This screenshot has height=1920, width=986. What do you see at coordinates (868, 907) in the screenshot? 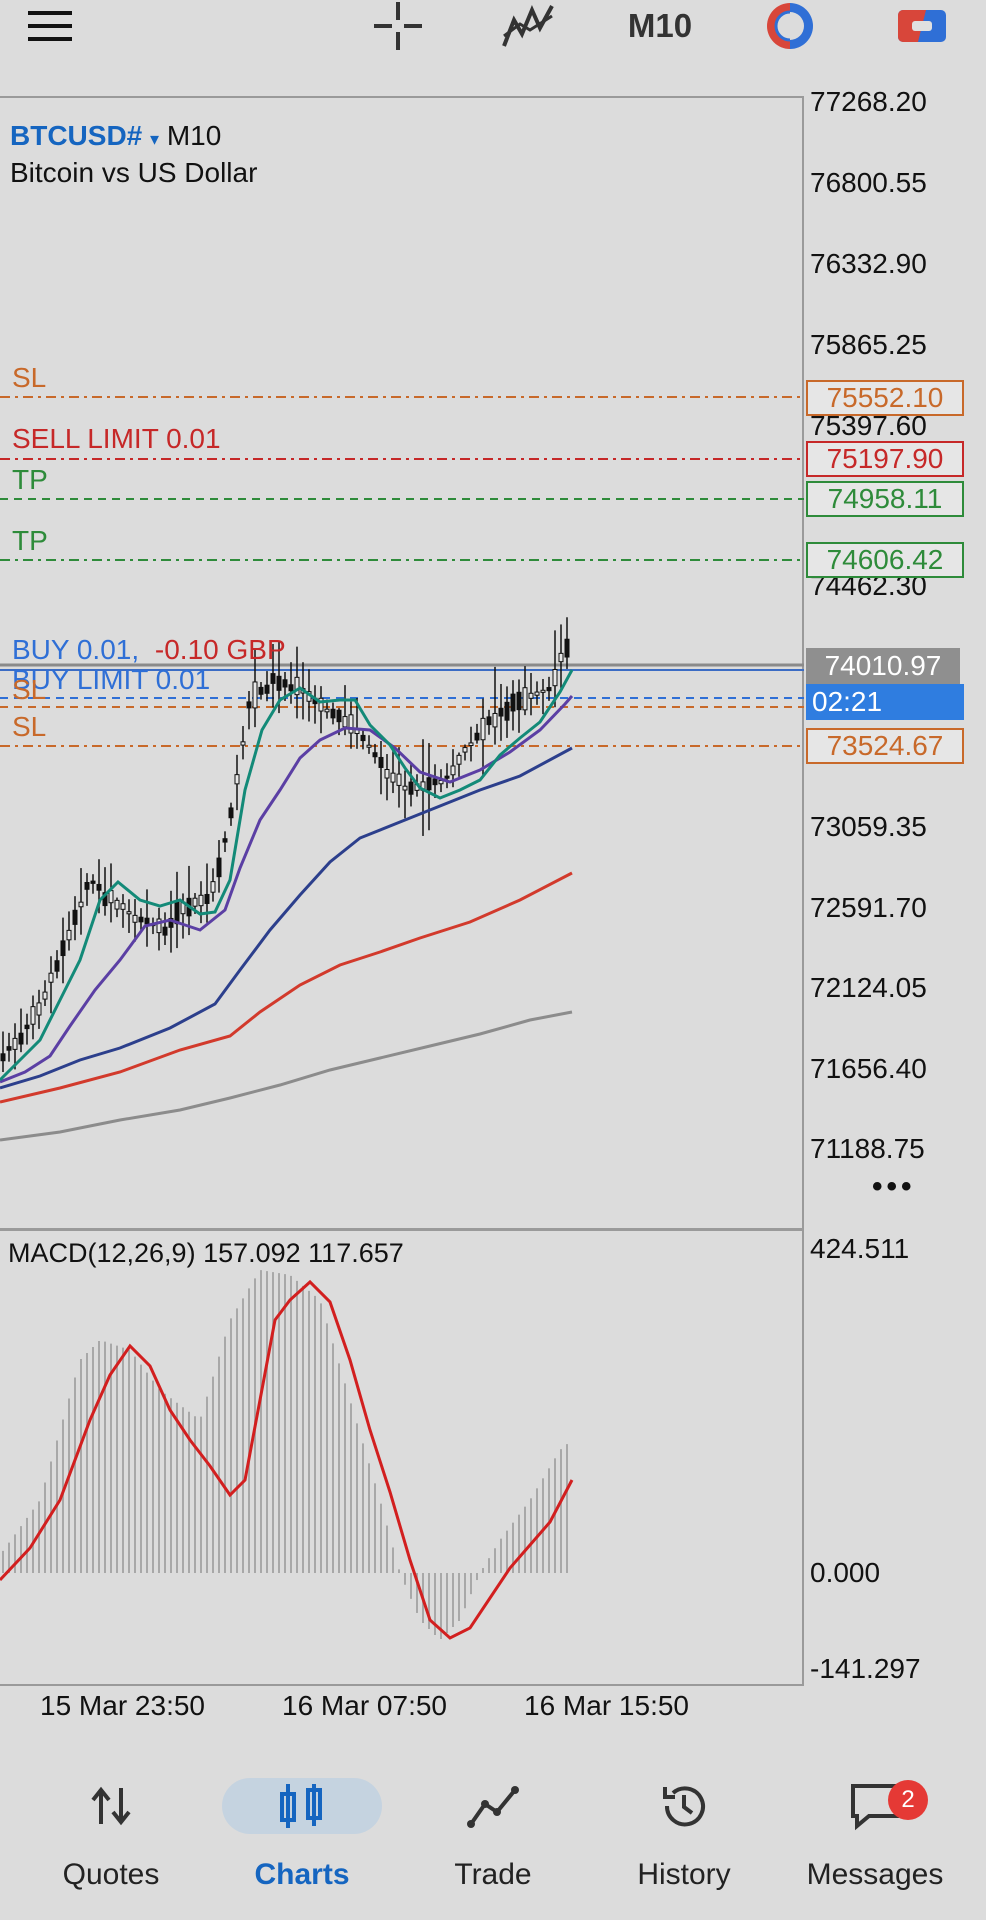
I see `price-tick: 72591.70` at bounding box center [868, 907].